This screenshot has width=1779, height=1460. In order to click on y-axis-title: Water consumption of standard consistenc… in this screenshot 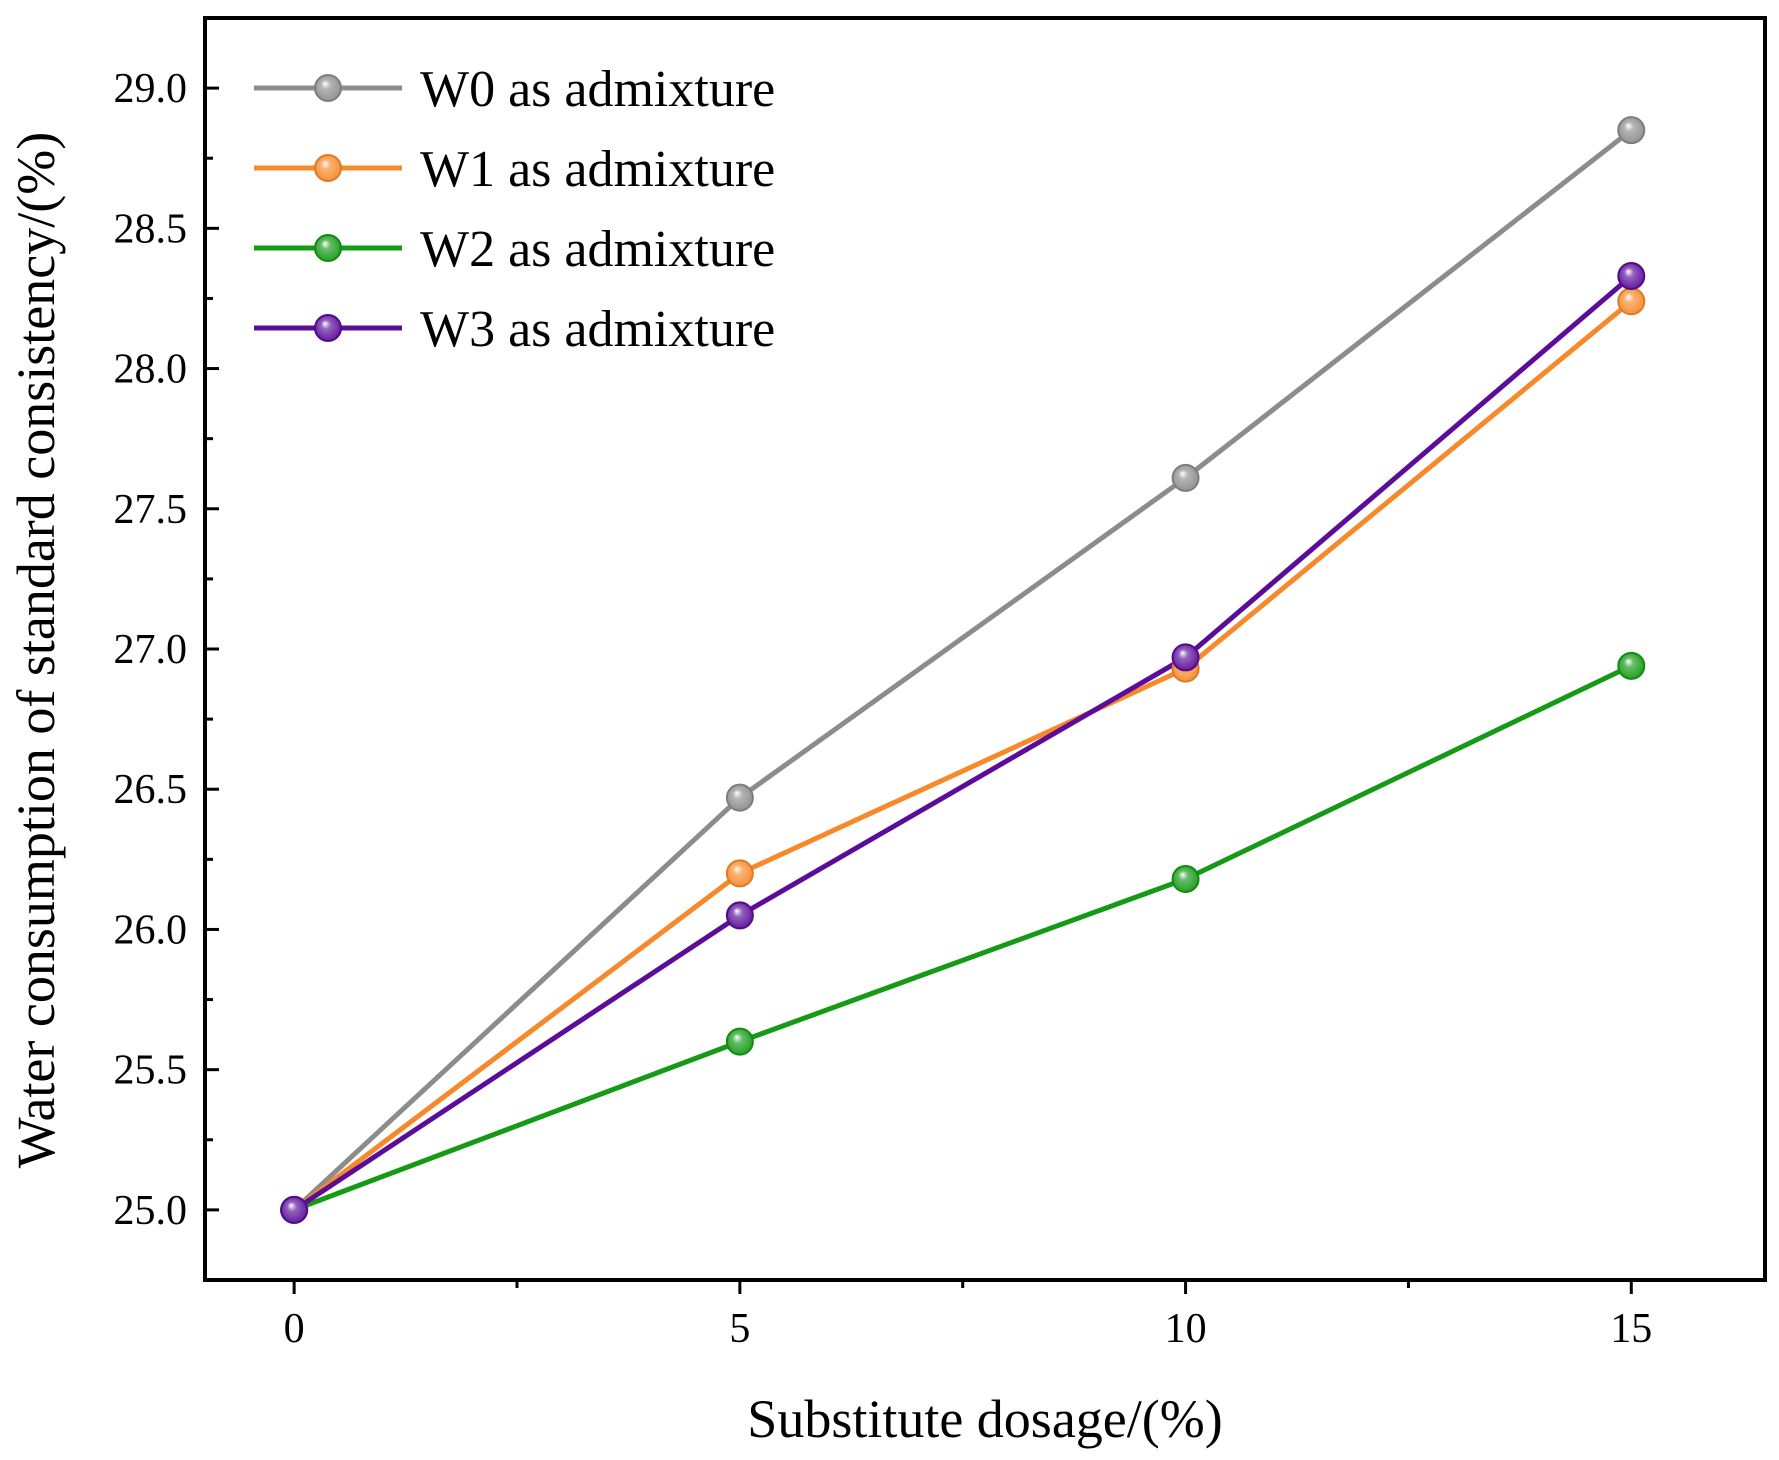, I will do `click(36, 650)`.